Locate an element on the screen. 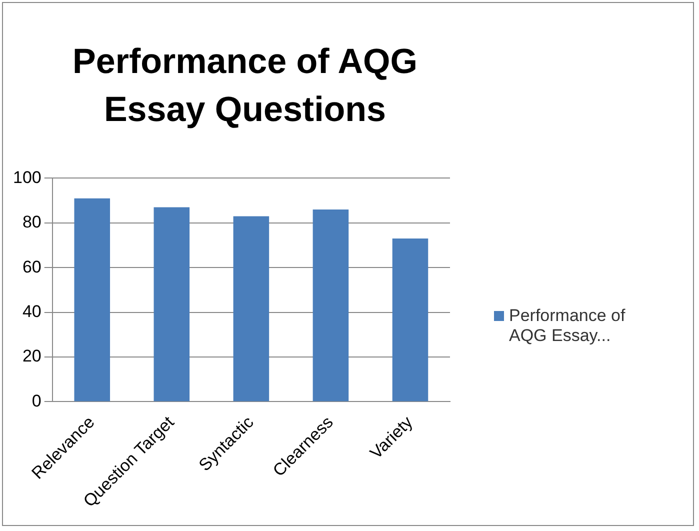 This screenshot has width=699, height=531. y-tick-label: 40 is located at coordinates (32, 311).